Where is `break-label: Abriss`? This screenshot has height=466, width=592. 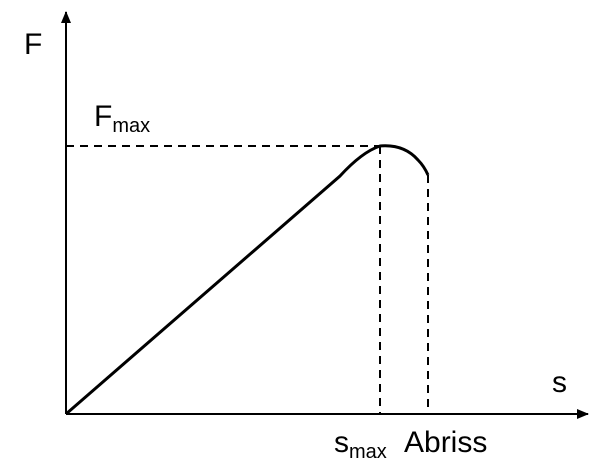
break-label: Abriss is located at coordinates (445, 442).